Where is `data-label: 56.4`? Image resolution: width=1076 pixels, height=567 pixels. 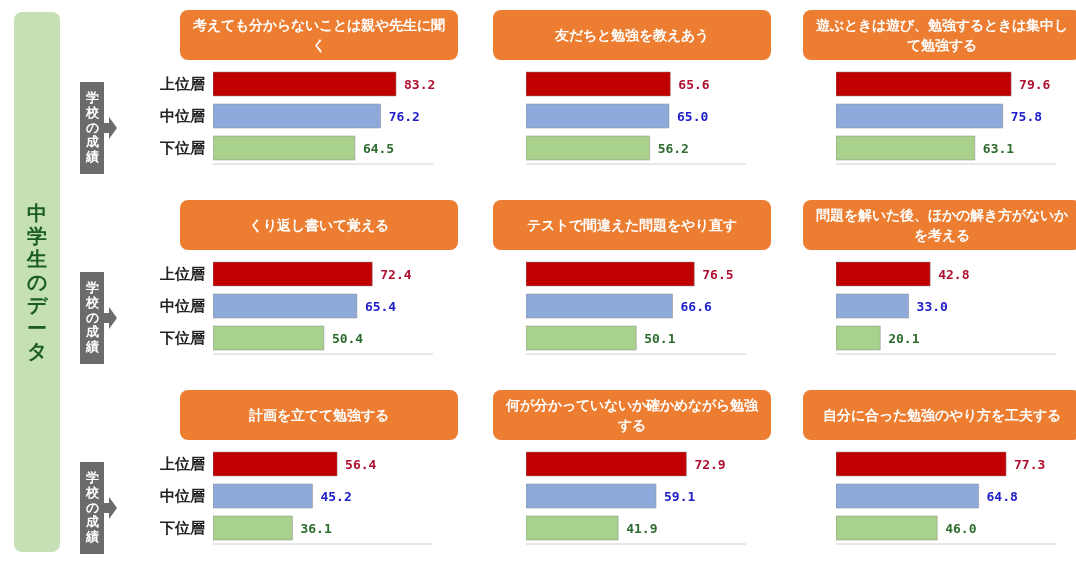 data-label: 56.4 is located at coordinates (361, 464).